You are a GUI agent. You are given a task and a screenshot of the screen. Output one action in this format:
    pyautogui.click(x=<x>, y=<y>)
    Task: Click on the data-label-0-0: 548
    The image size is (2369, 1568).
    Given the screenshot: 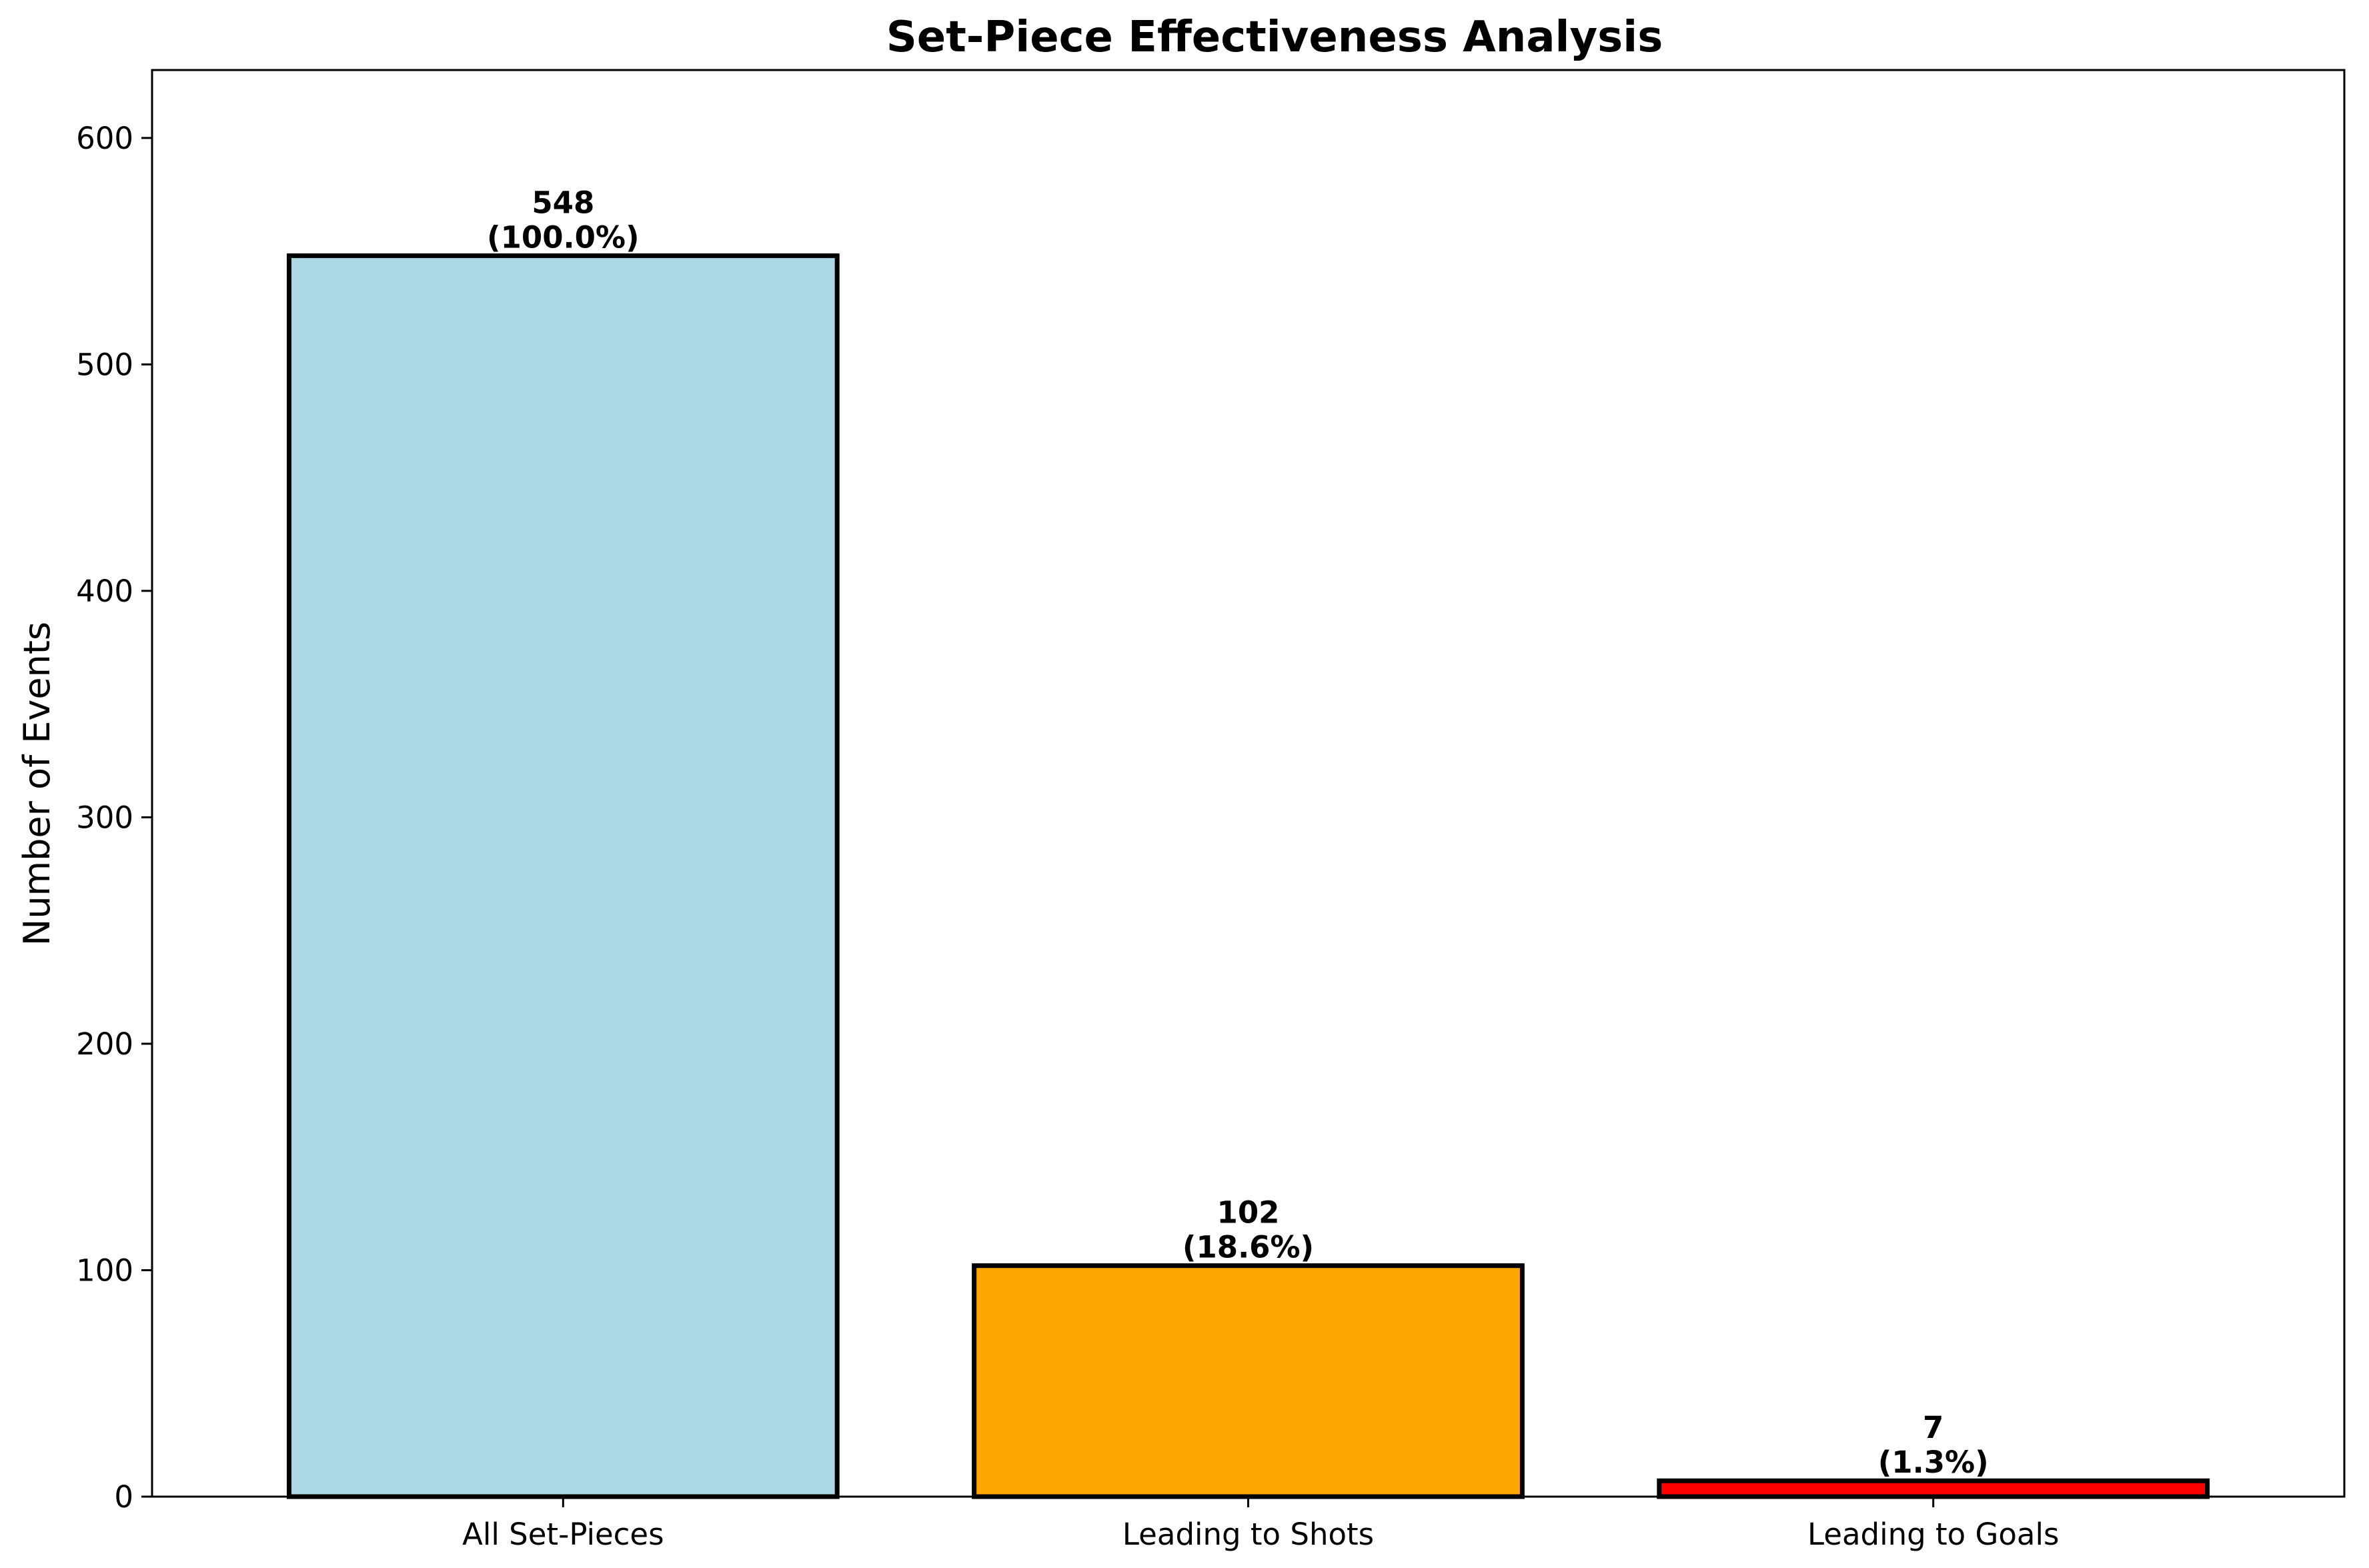 What is the action you would take?
    pyautogui.click(x=563, y=203)
    